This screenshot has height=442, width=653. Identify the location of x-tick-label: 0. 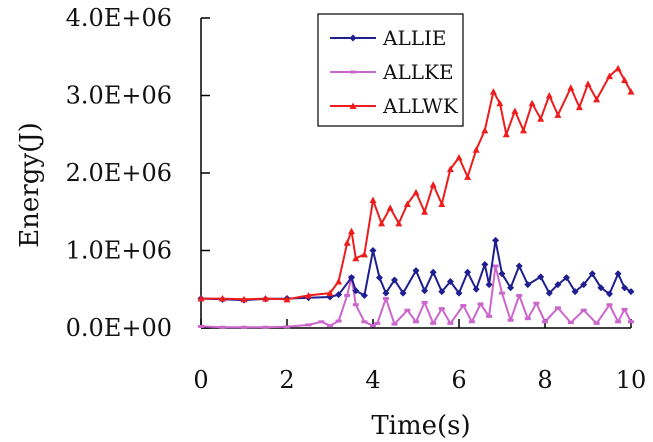
(200, 380).